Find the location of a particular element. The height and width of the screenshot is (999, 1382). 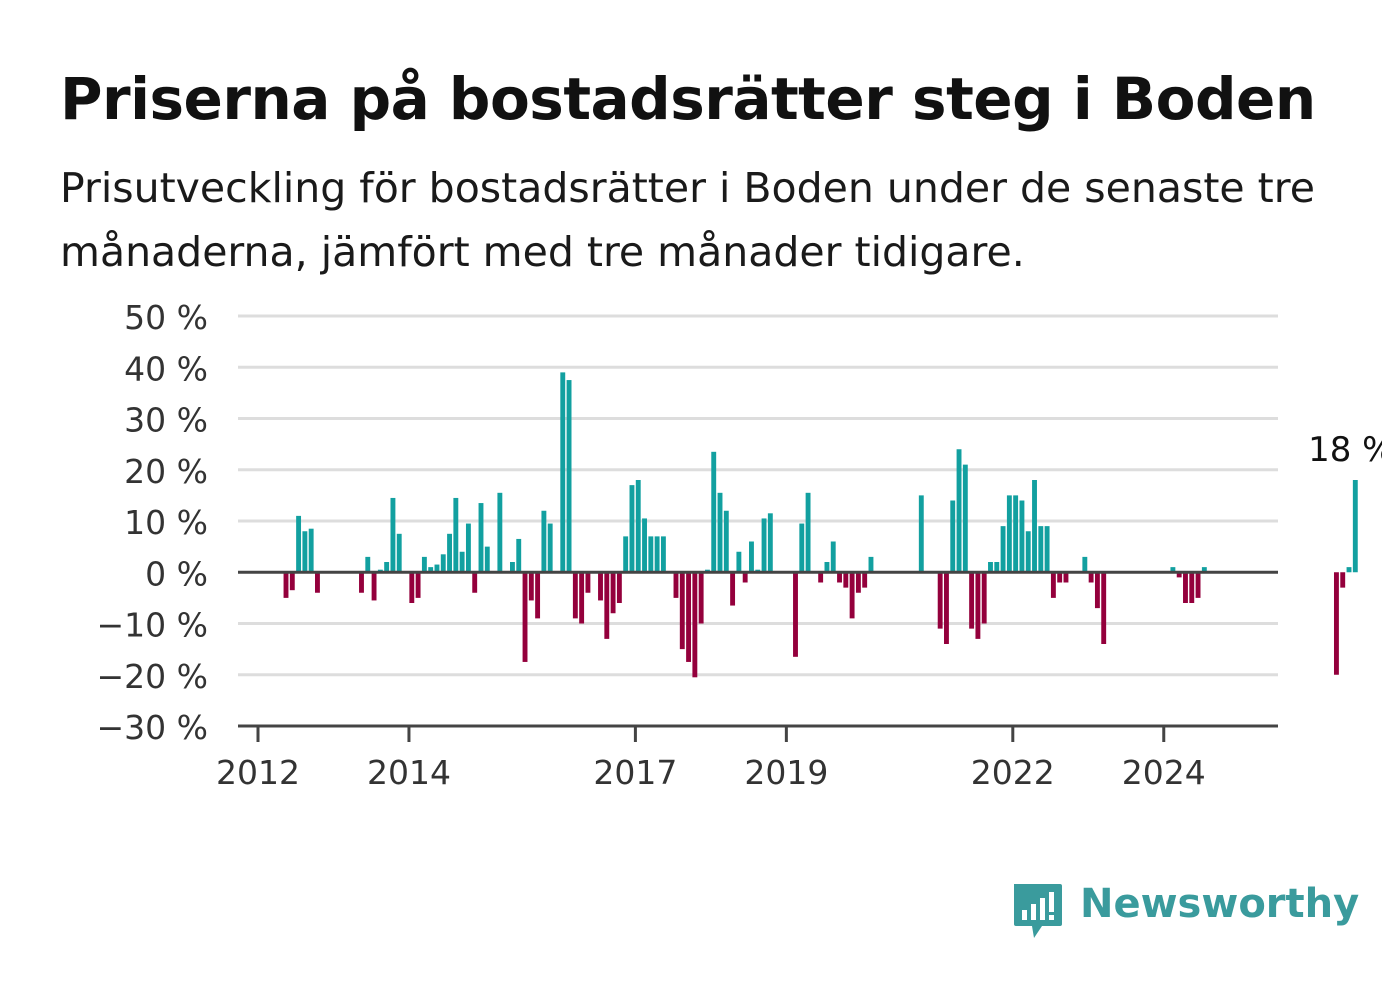

y-tick-label: −30 % is located at coordinates (153, 727).